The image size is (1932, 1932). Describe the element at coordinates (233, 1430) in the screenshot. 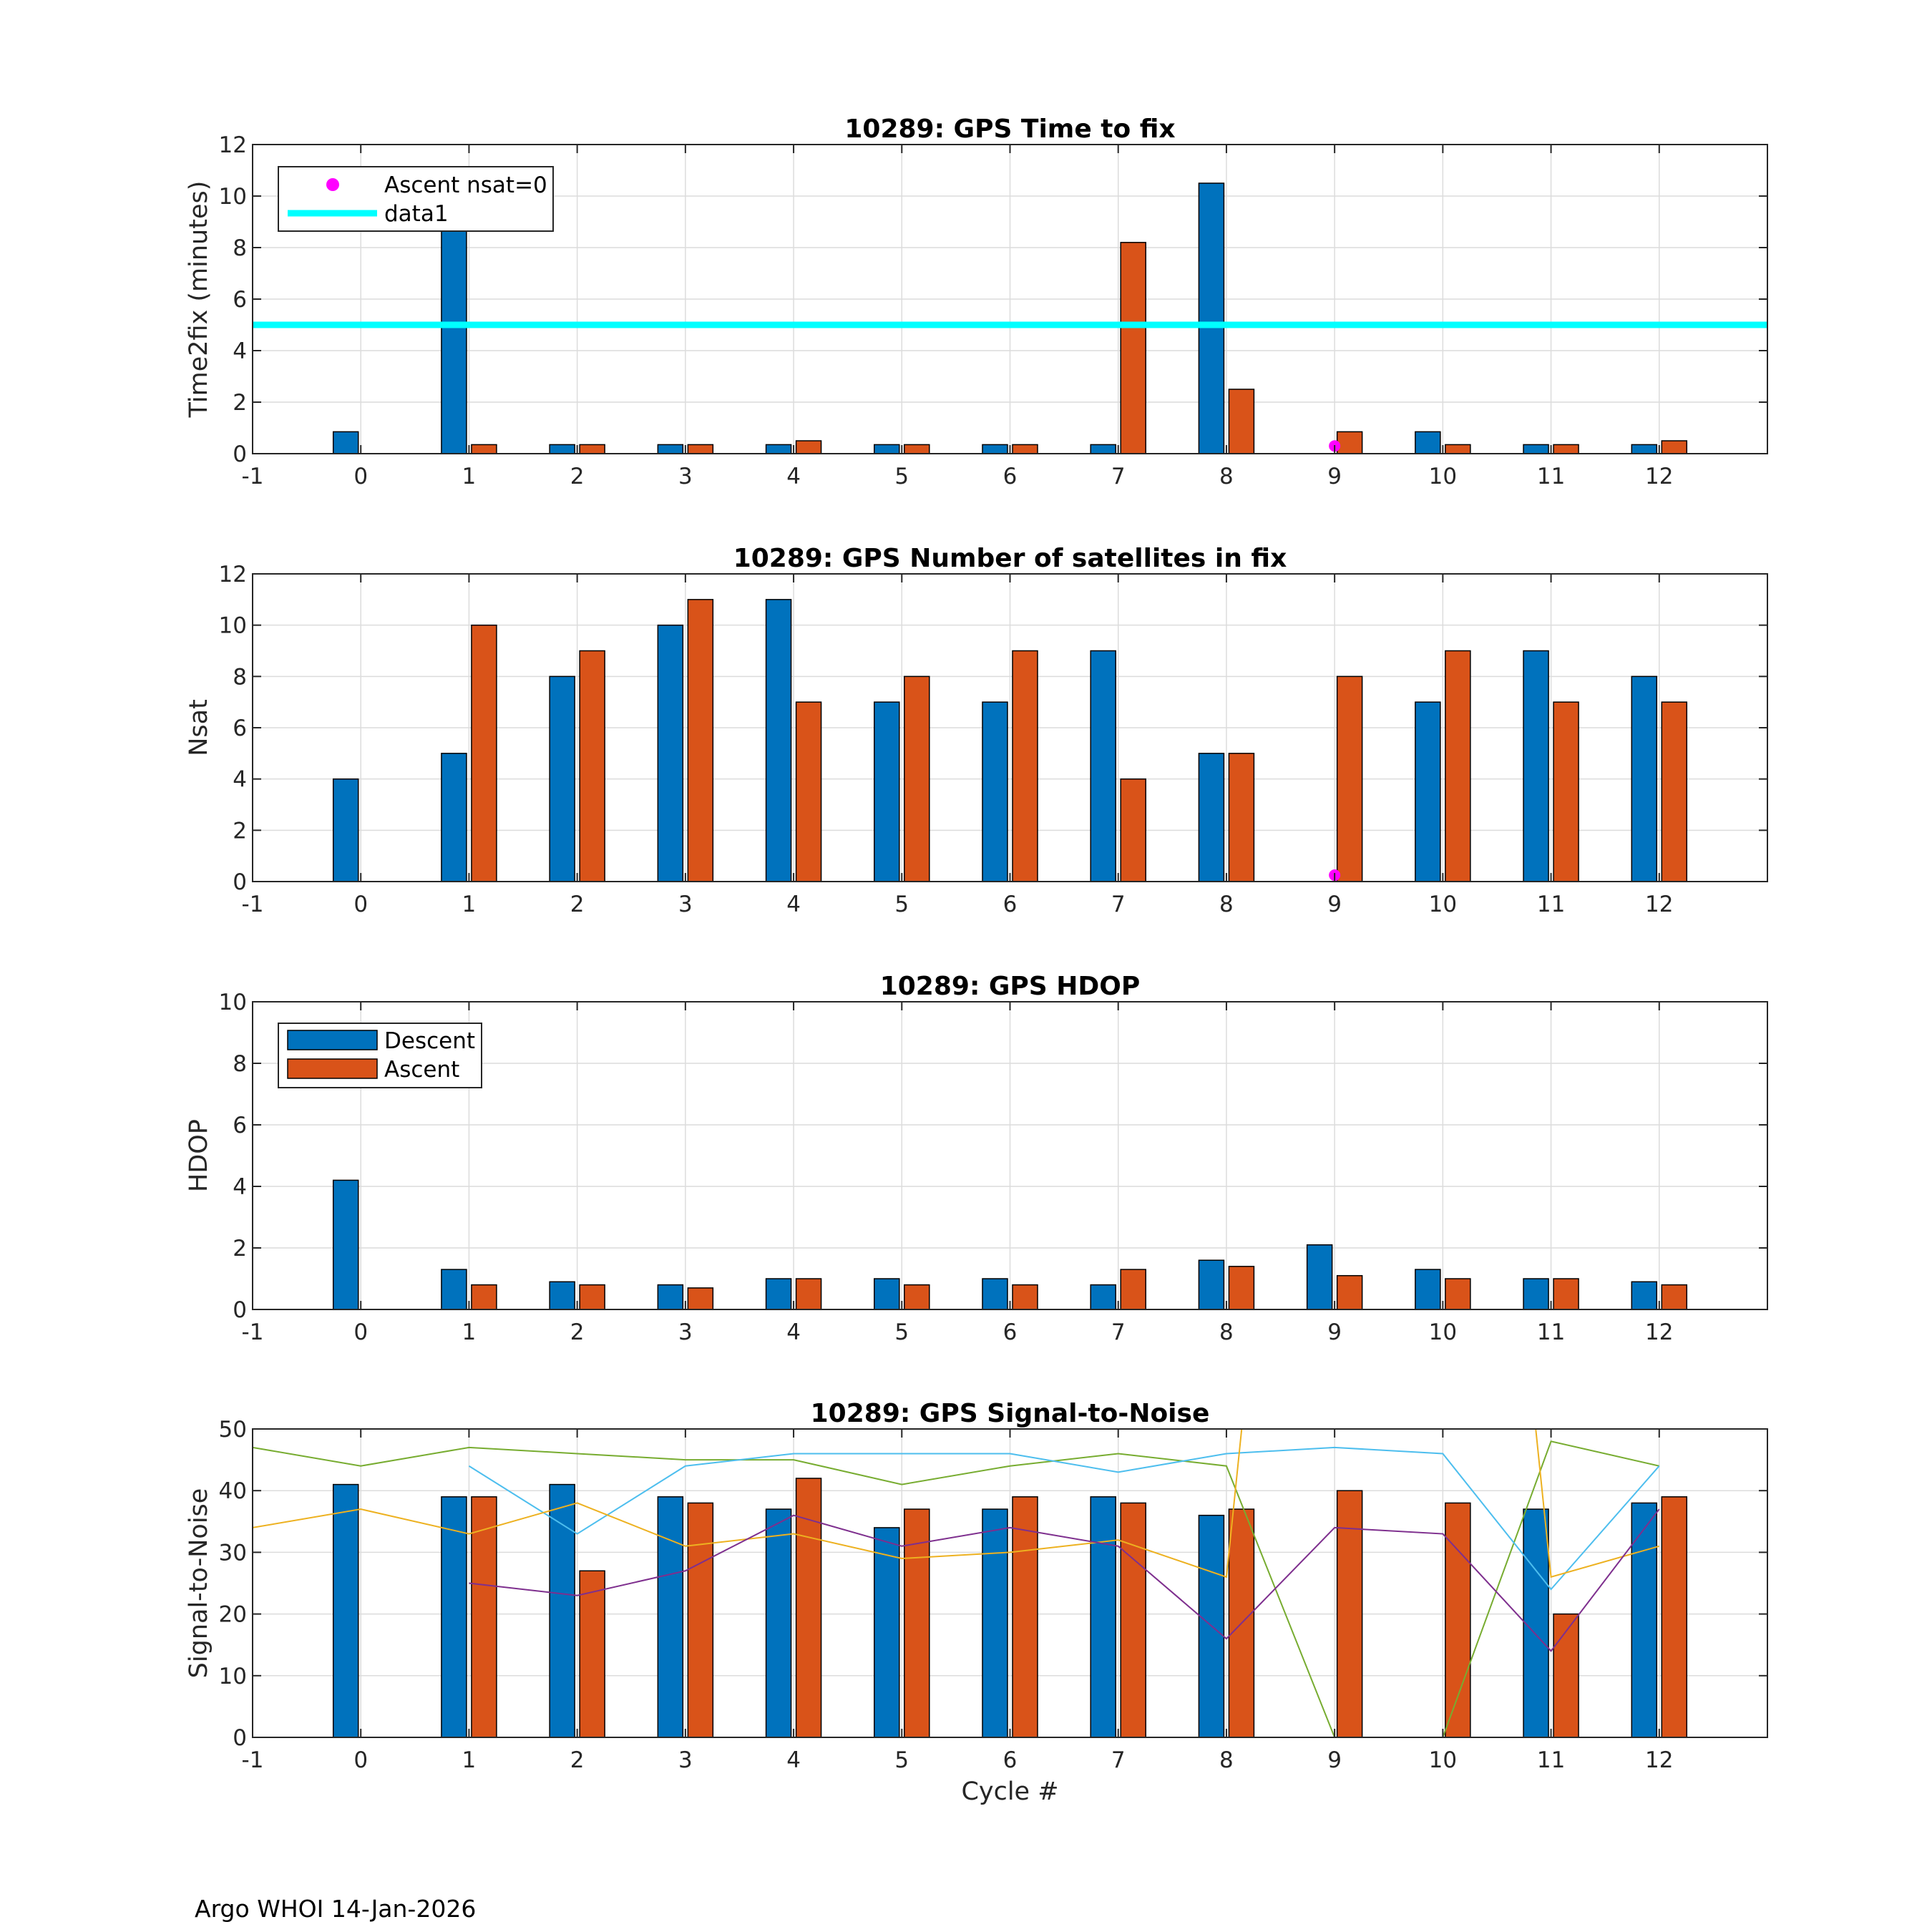

I see `y-tick-label: 50` at that location.